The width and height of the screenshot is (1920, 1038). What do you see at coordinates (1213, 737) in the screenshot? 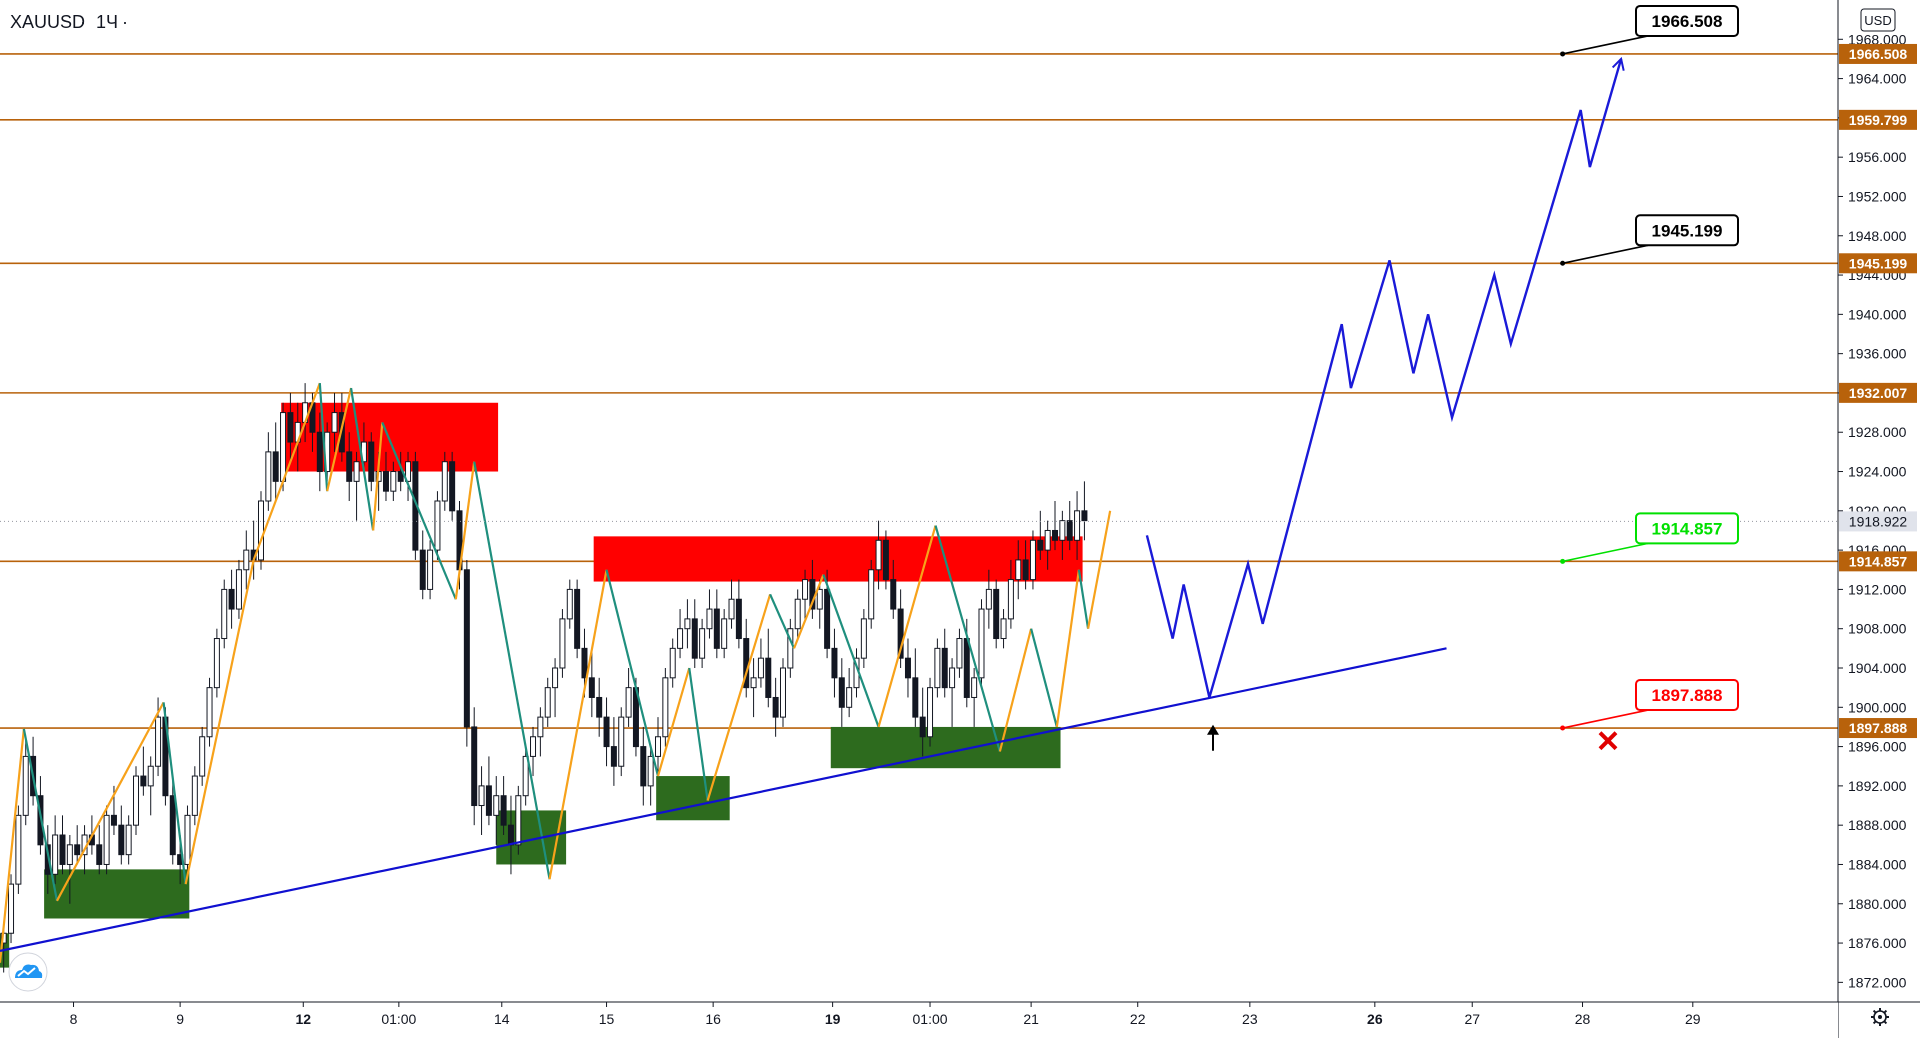
I see `up-arrow-icon` at bounding box center [1213, 737].